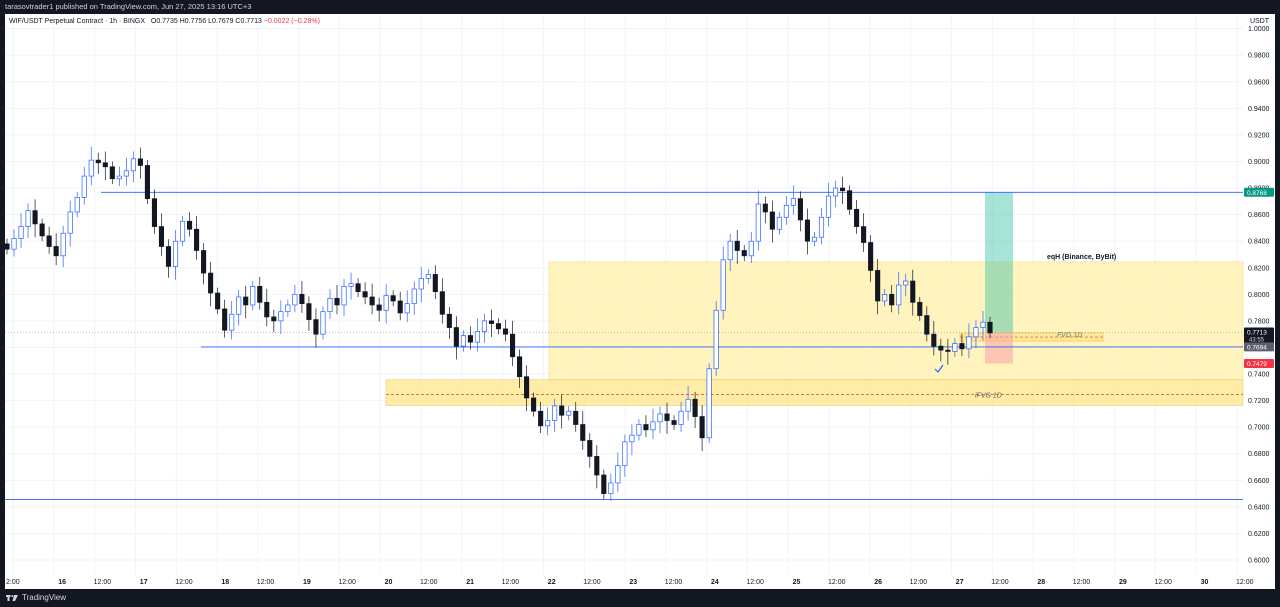 The image size is (1280, 607). I want to click on currency-label: USDT, so click(1259, 21).